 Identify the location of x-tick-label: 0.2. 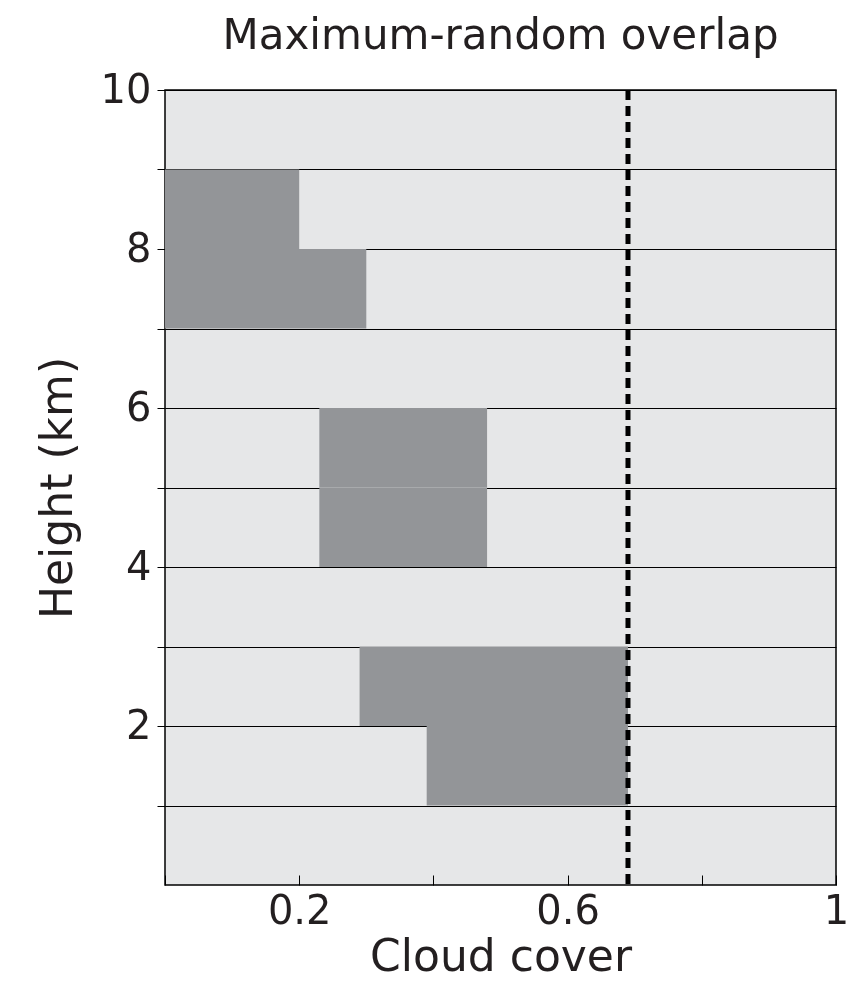
(299, 909).